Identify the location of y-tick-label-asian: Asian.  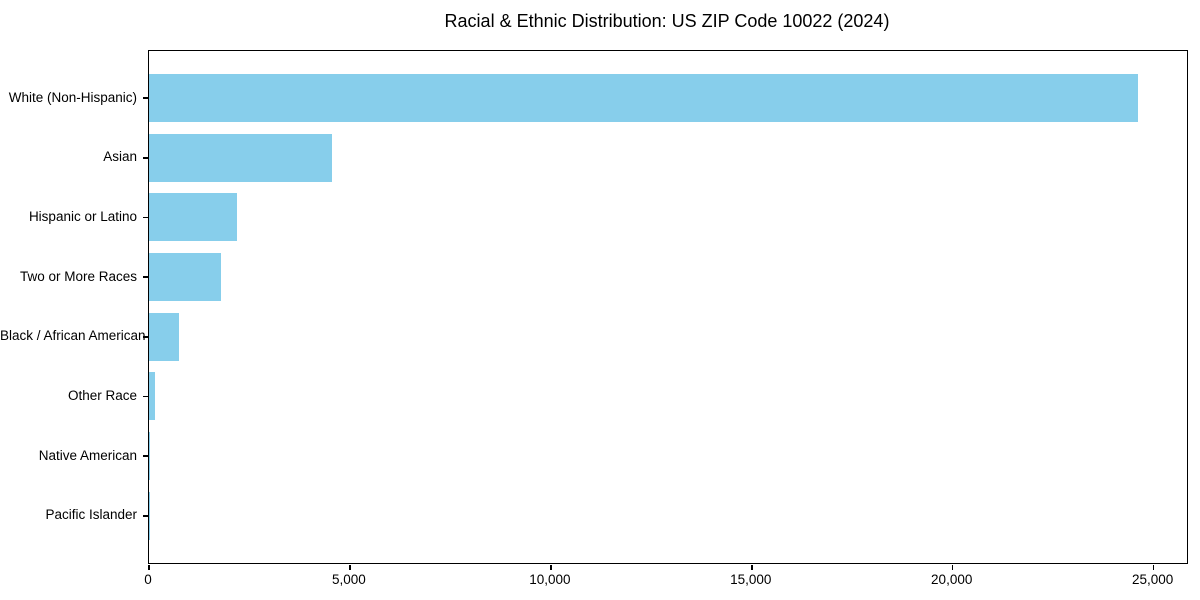
(120, 157).